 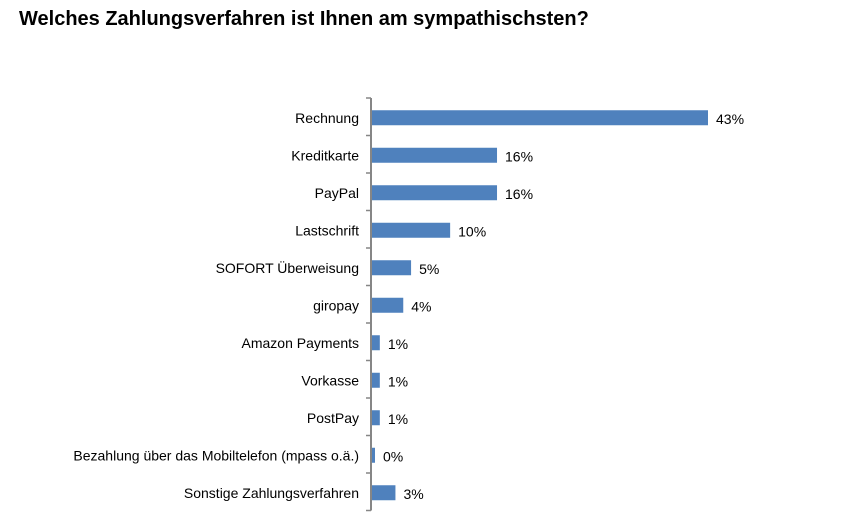 I want to click on category-label: giropay, so click(x=336, y=305).